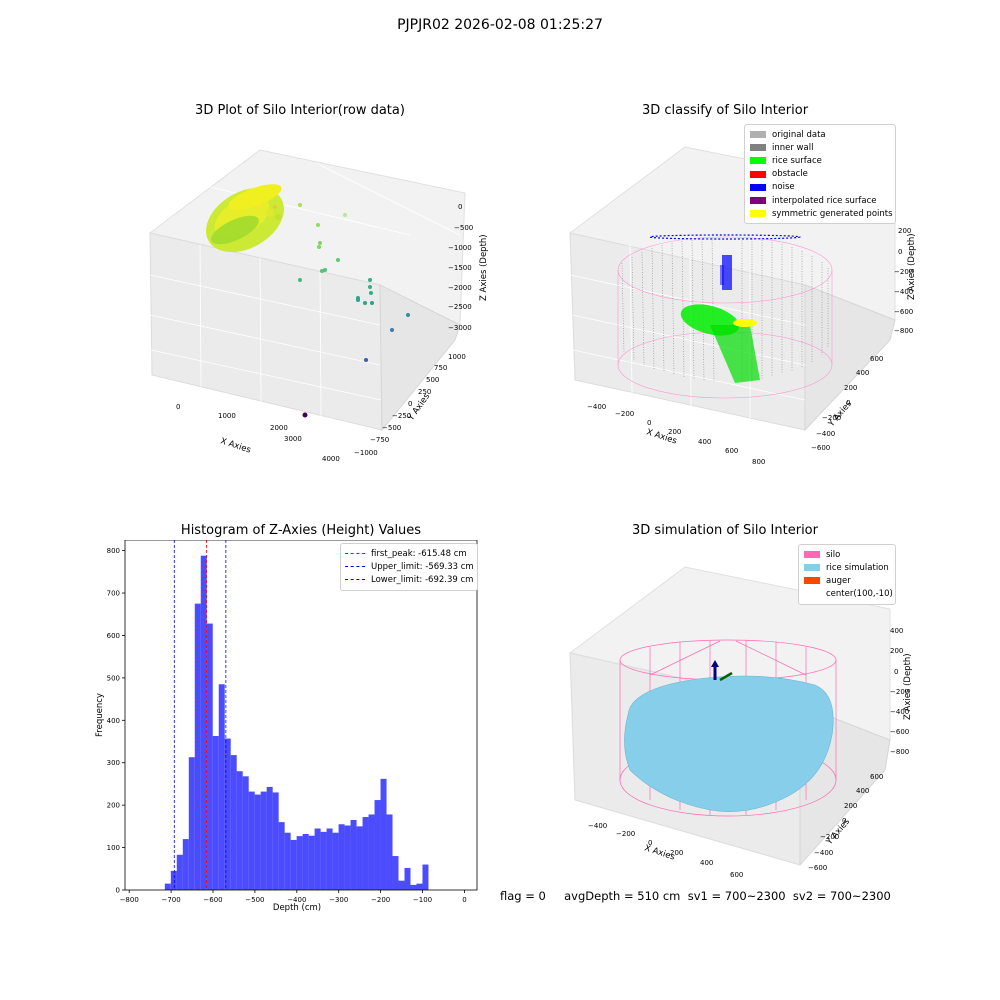 The width and height of the screenshot is (1000, 1000). I want to click on raw-xtick: 3000, so click(293, 439).